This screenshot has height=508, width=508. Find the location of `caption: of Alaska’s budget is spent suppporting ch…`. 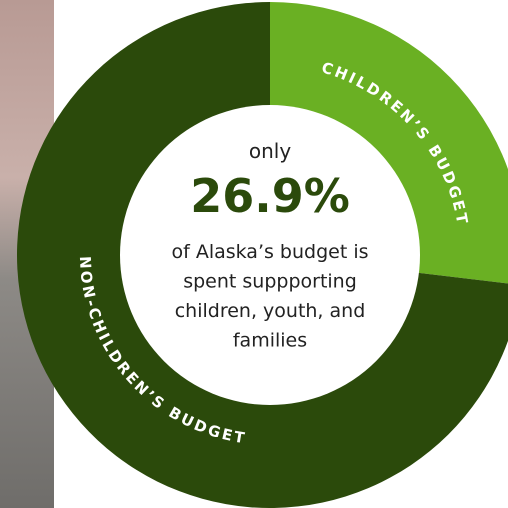

caption: of Alaska’s budget is spent suppporting ch… is located at coordinates (269, 296).